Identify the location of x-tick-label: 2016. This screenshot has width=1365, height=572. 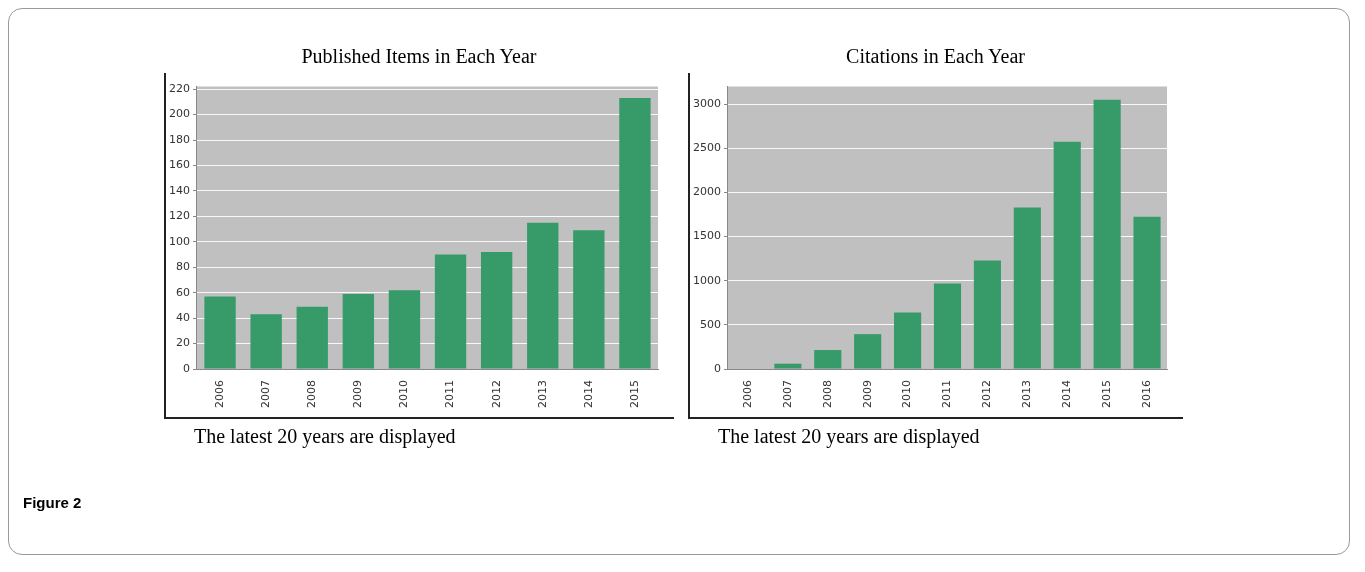
(1146, 394).